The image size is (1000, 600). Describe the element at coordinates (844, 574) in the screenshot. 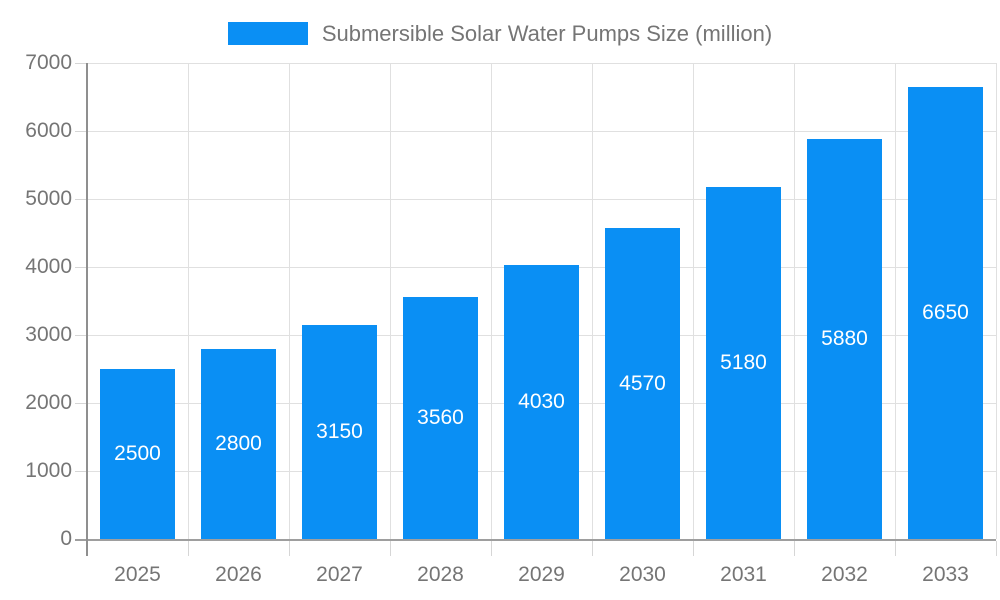

I see `x-axis-label: 2032` at that location.